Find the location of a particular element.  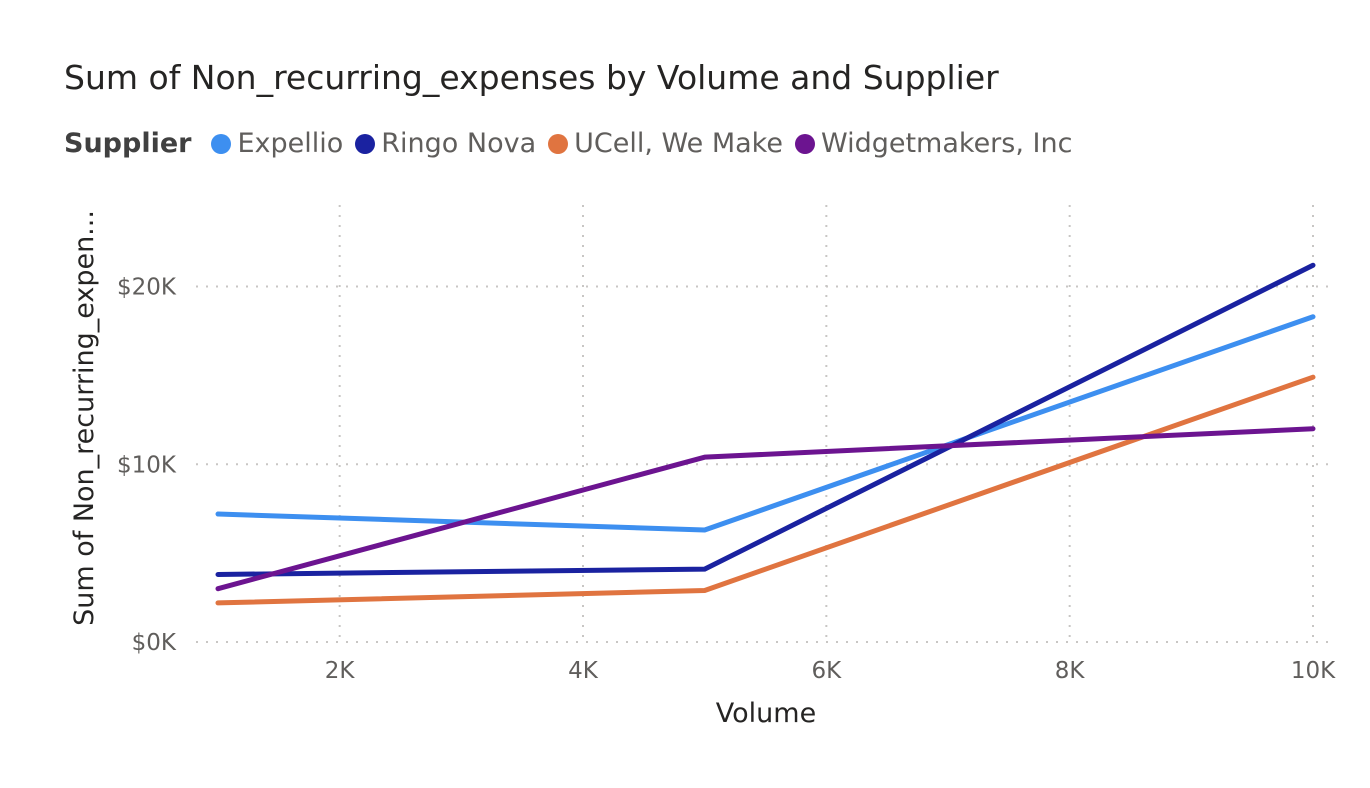

legend-label: Expellio is located at coordinates (290, 143).